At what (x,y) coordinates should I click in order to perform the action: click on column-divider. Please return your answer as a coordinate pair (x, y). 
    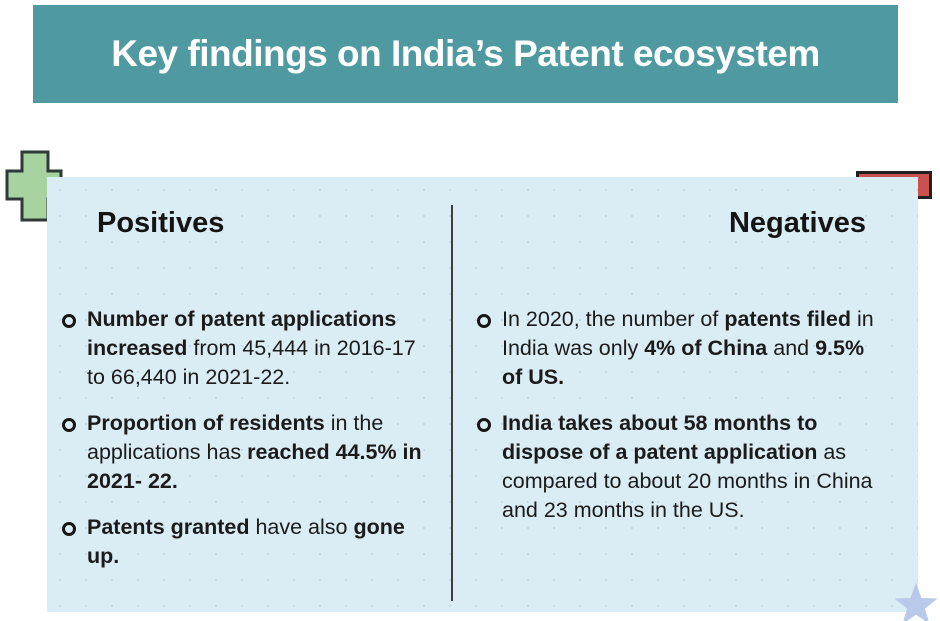
    Looking at the image, I should click on (452, 403).